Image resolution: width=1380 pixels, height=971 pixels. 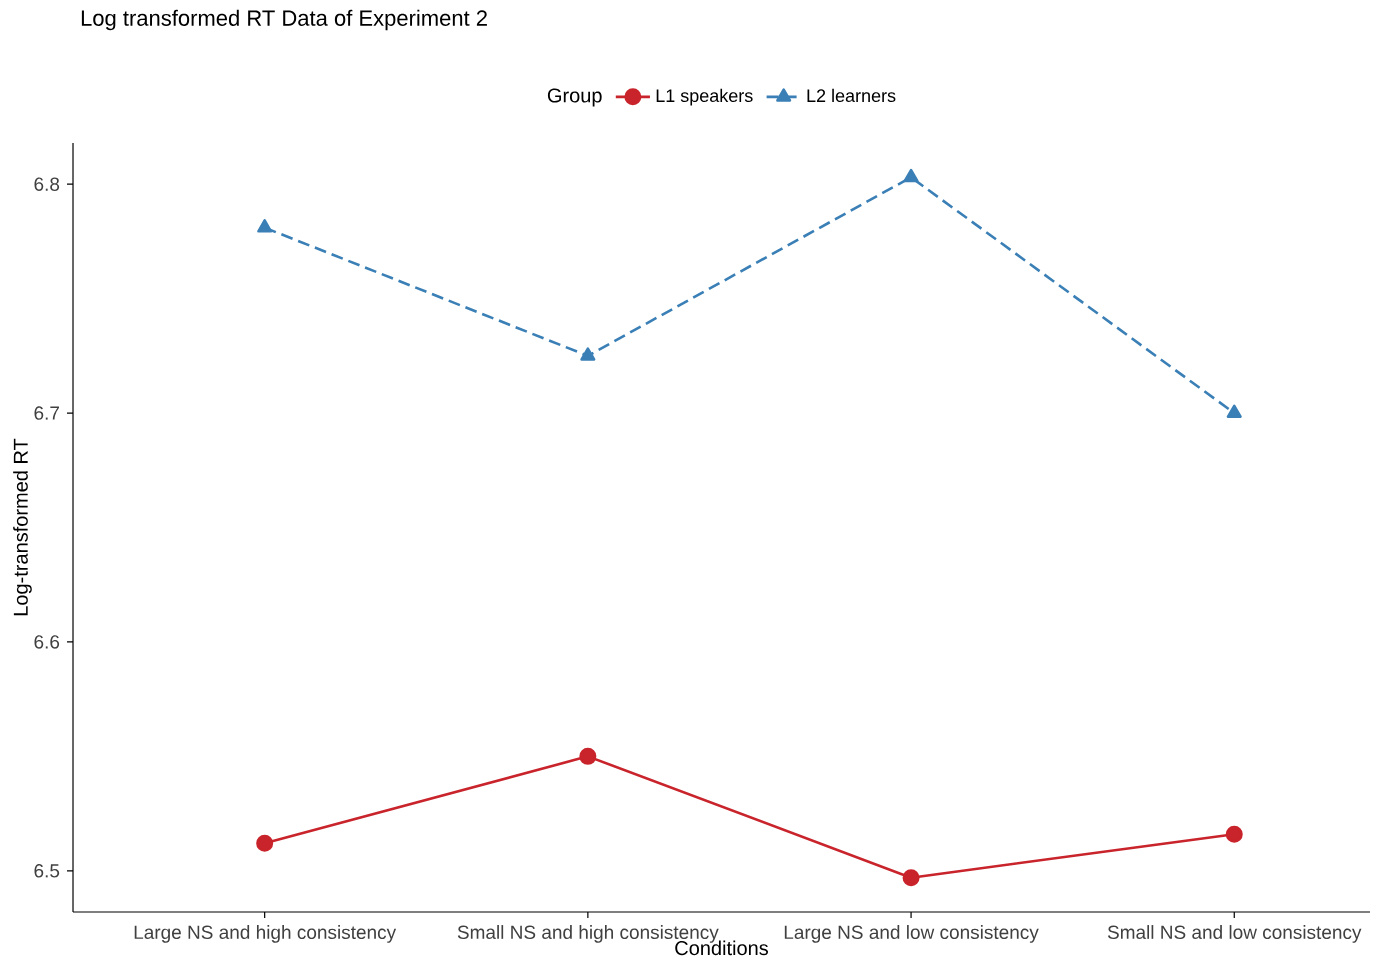 I want to click on y-tick-label: 6.8, so click(x=47, y=184).